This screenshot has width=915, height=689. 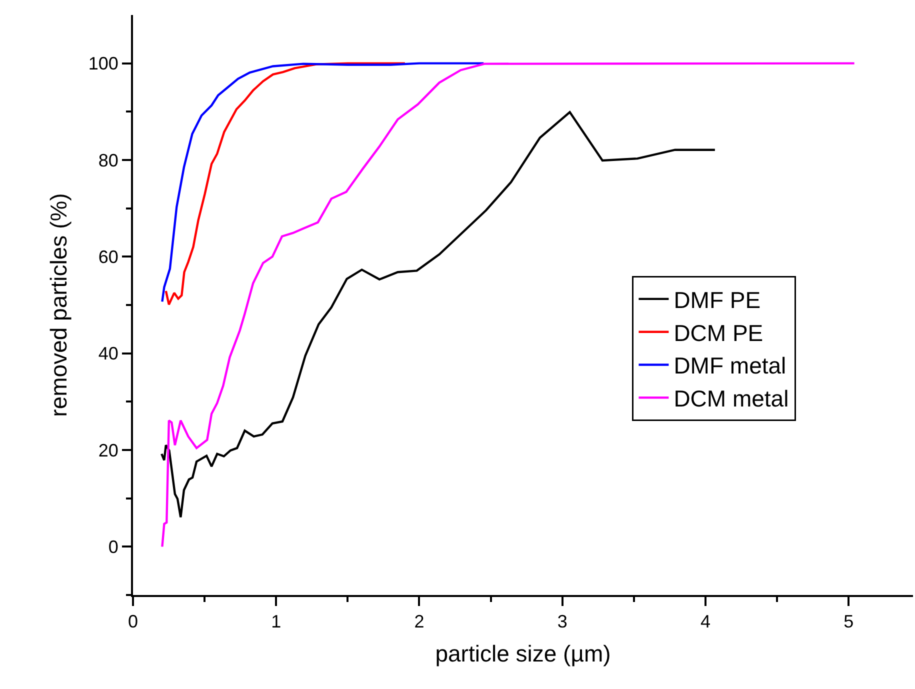 What do you see at coordinates (730, 365) in the screenshot?
I see `legend-label: DMF metal` at bounding box center [730, 365].